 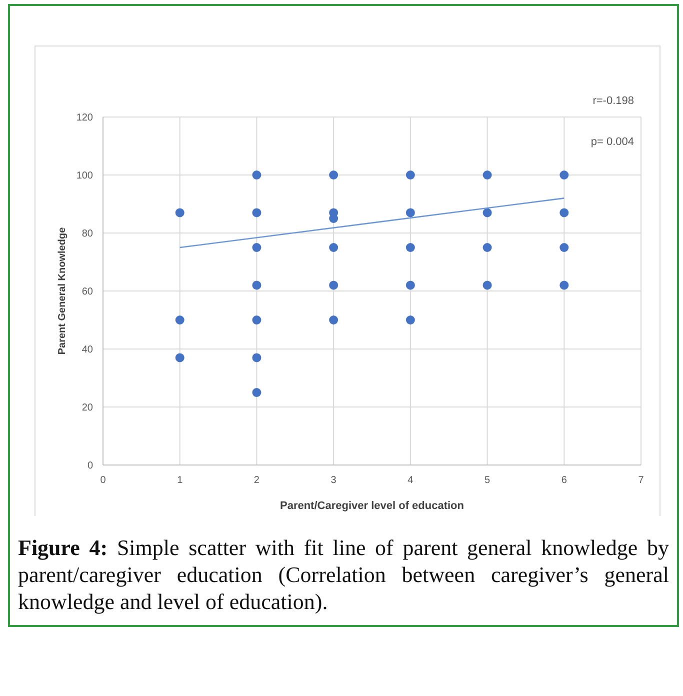 What do you see at coordinates (372, 506) in the screenshot?
I see `x-axis-title: Parent/Caregiver level of education` at bounding box center [372, 506].